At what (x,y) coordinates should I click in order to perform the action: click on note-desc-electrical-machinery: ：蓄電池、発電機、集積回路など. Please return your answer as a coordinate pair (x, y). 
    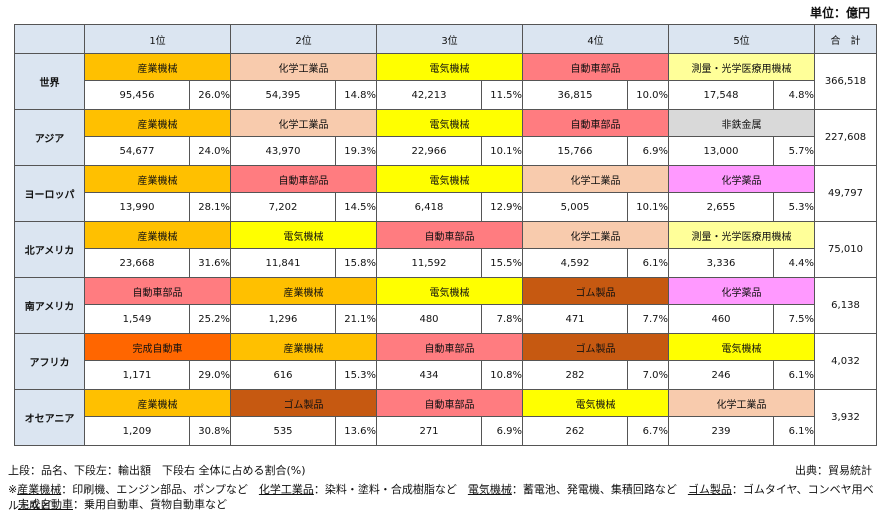
    Looking at the image, I should click on (599, 489).